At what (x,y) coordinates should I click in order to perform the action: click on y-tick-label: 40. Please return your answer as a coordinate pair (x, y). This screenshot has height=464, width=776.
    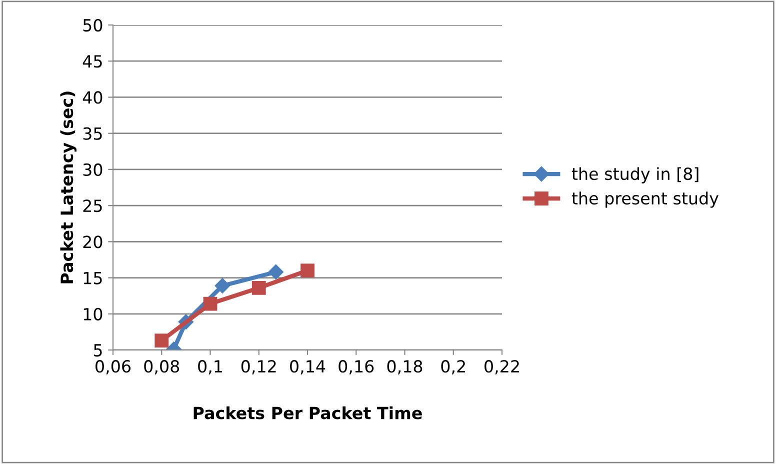
    Looking at the image, I should click on (92, 97).